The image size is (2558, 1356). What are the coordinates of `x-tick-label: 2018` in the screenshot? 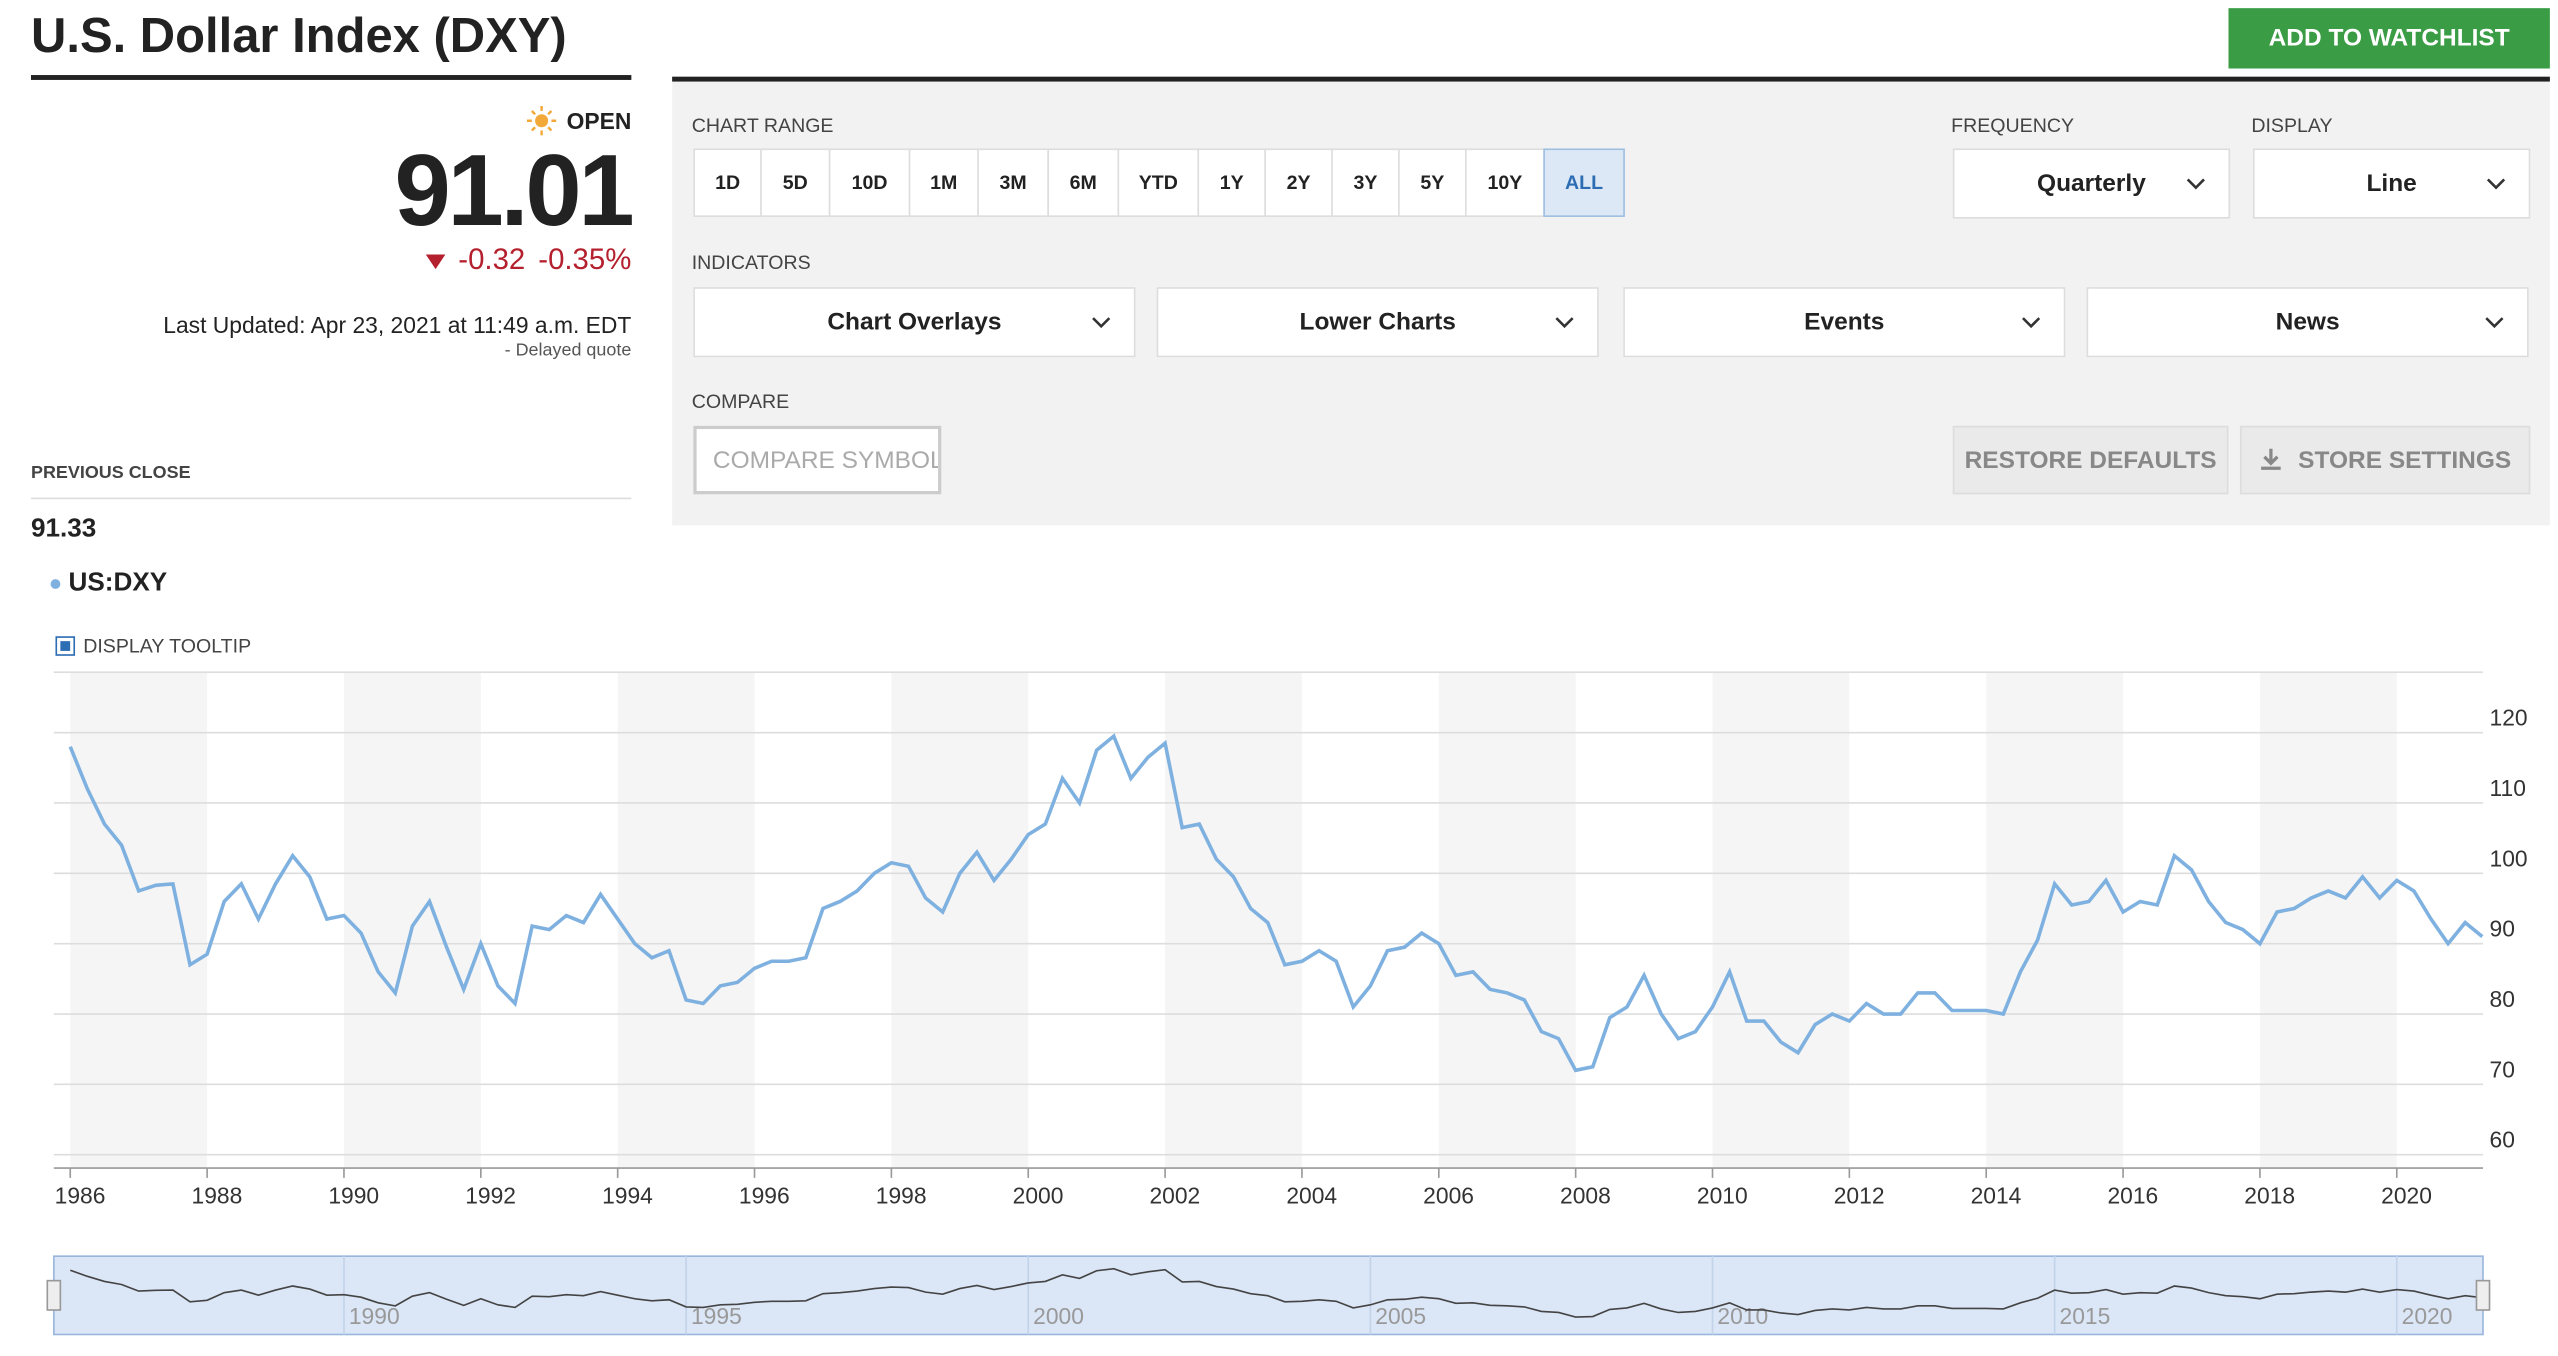 It's located at (2269, 1195).